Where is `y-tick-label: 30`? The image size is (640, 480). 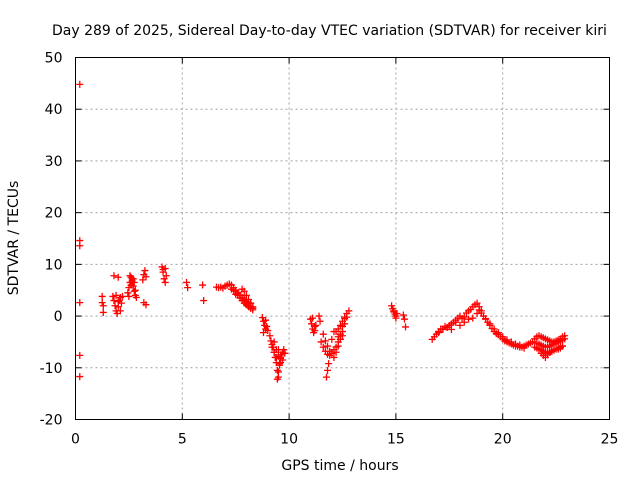
y-tick-label: 30 is located at coordinates (54, 162).